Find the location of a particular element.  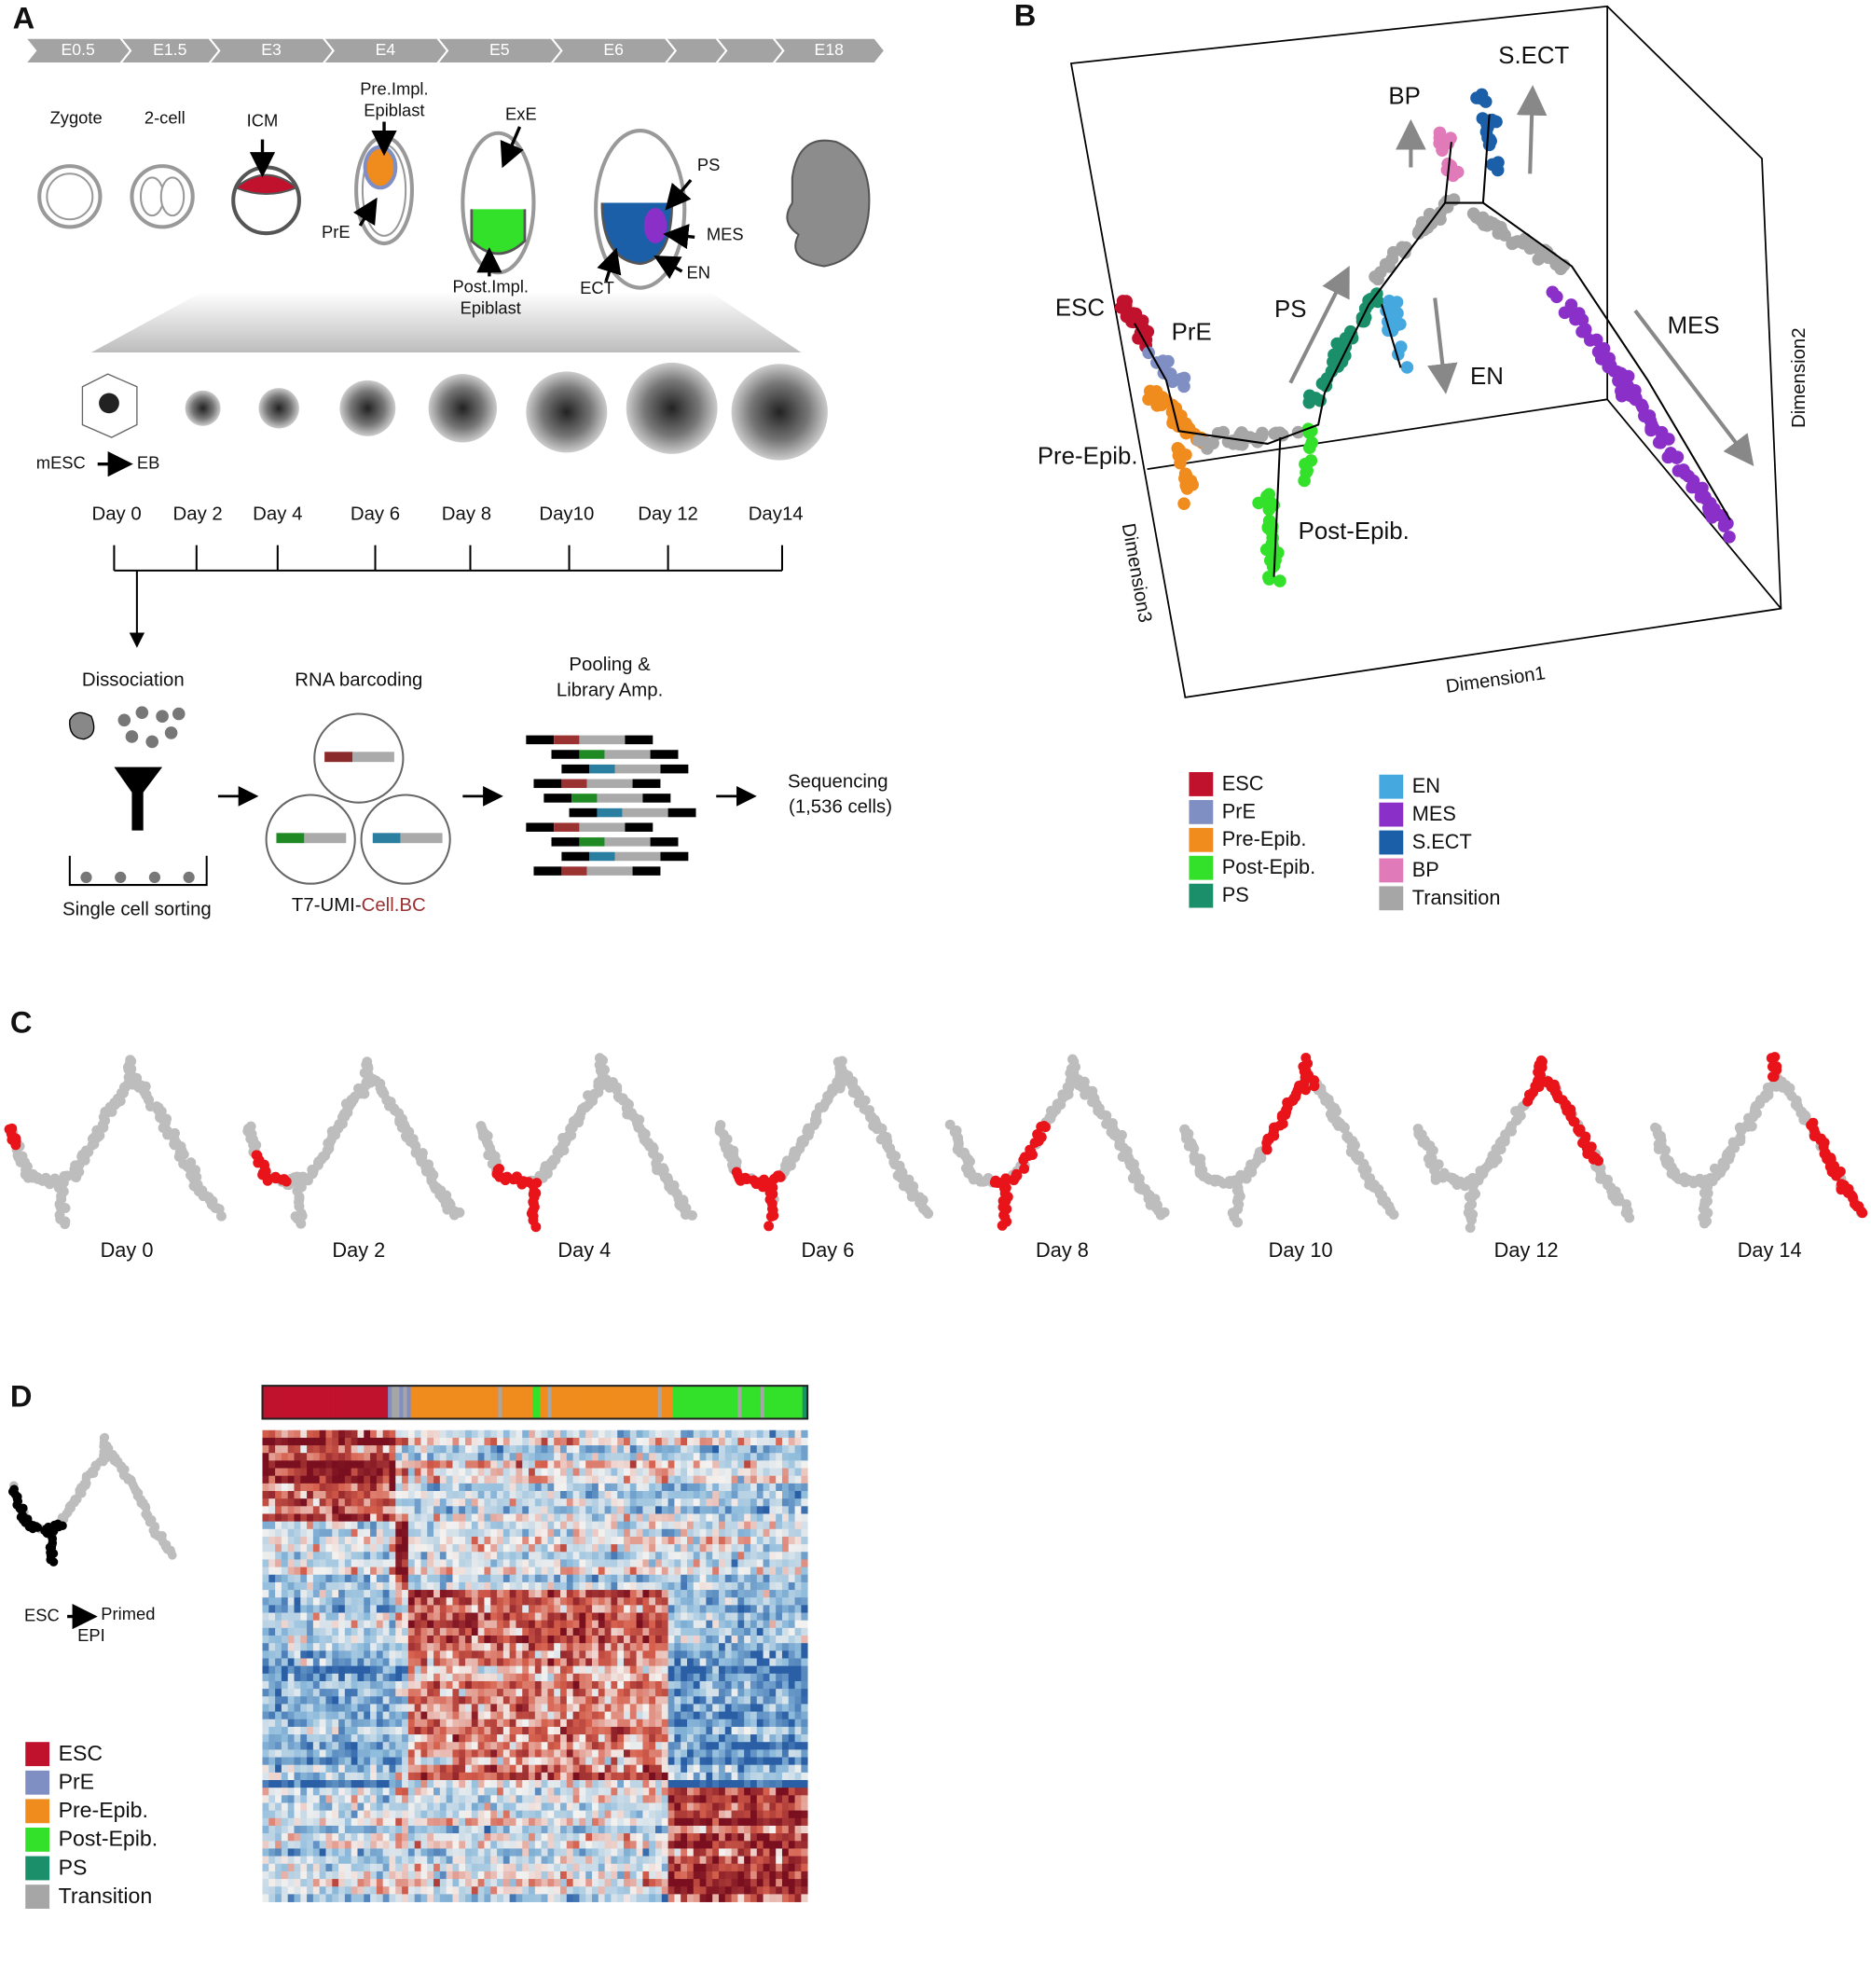

read-body is located at coordinates (627, 755).